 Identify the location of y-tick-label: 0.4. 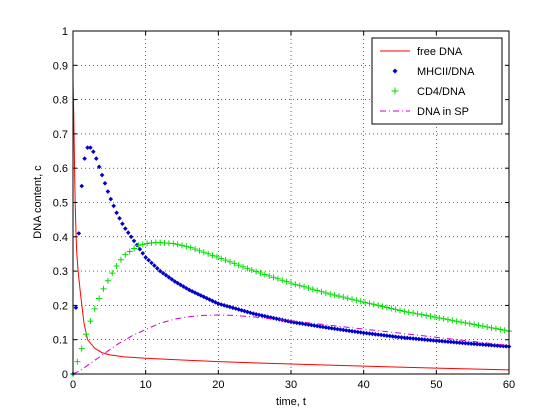
(60, 238).